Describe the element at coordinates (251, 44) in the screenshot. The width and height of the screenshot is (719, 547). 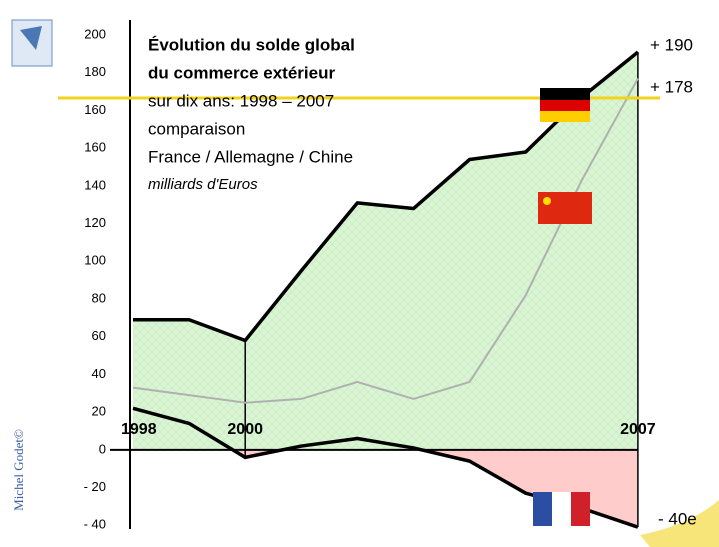
I see `title-line: Évolution du solde global` at that location.